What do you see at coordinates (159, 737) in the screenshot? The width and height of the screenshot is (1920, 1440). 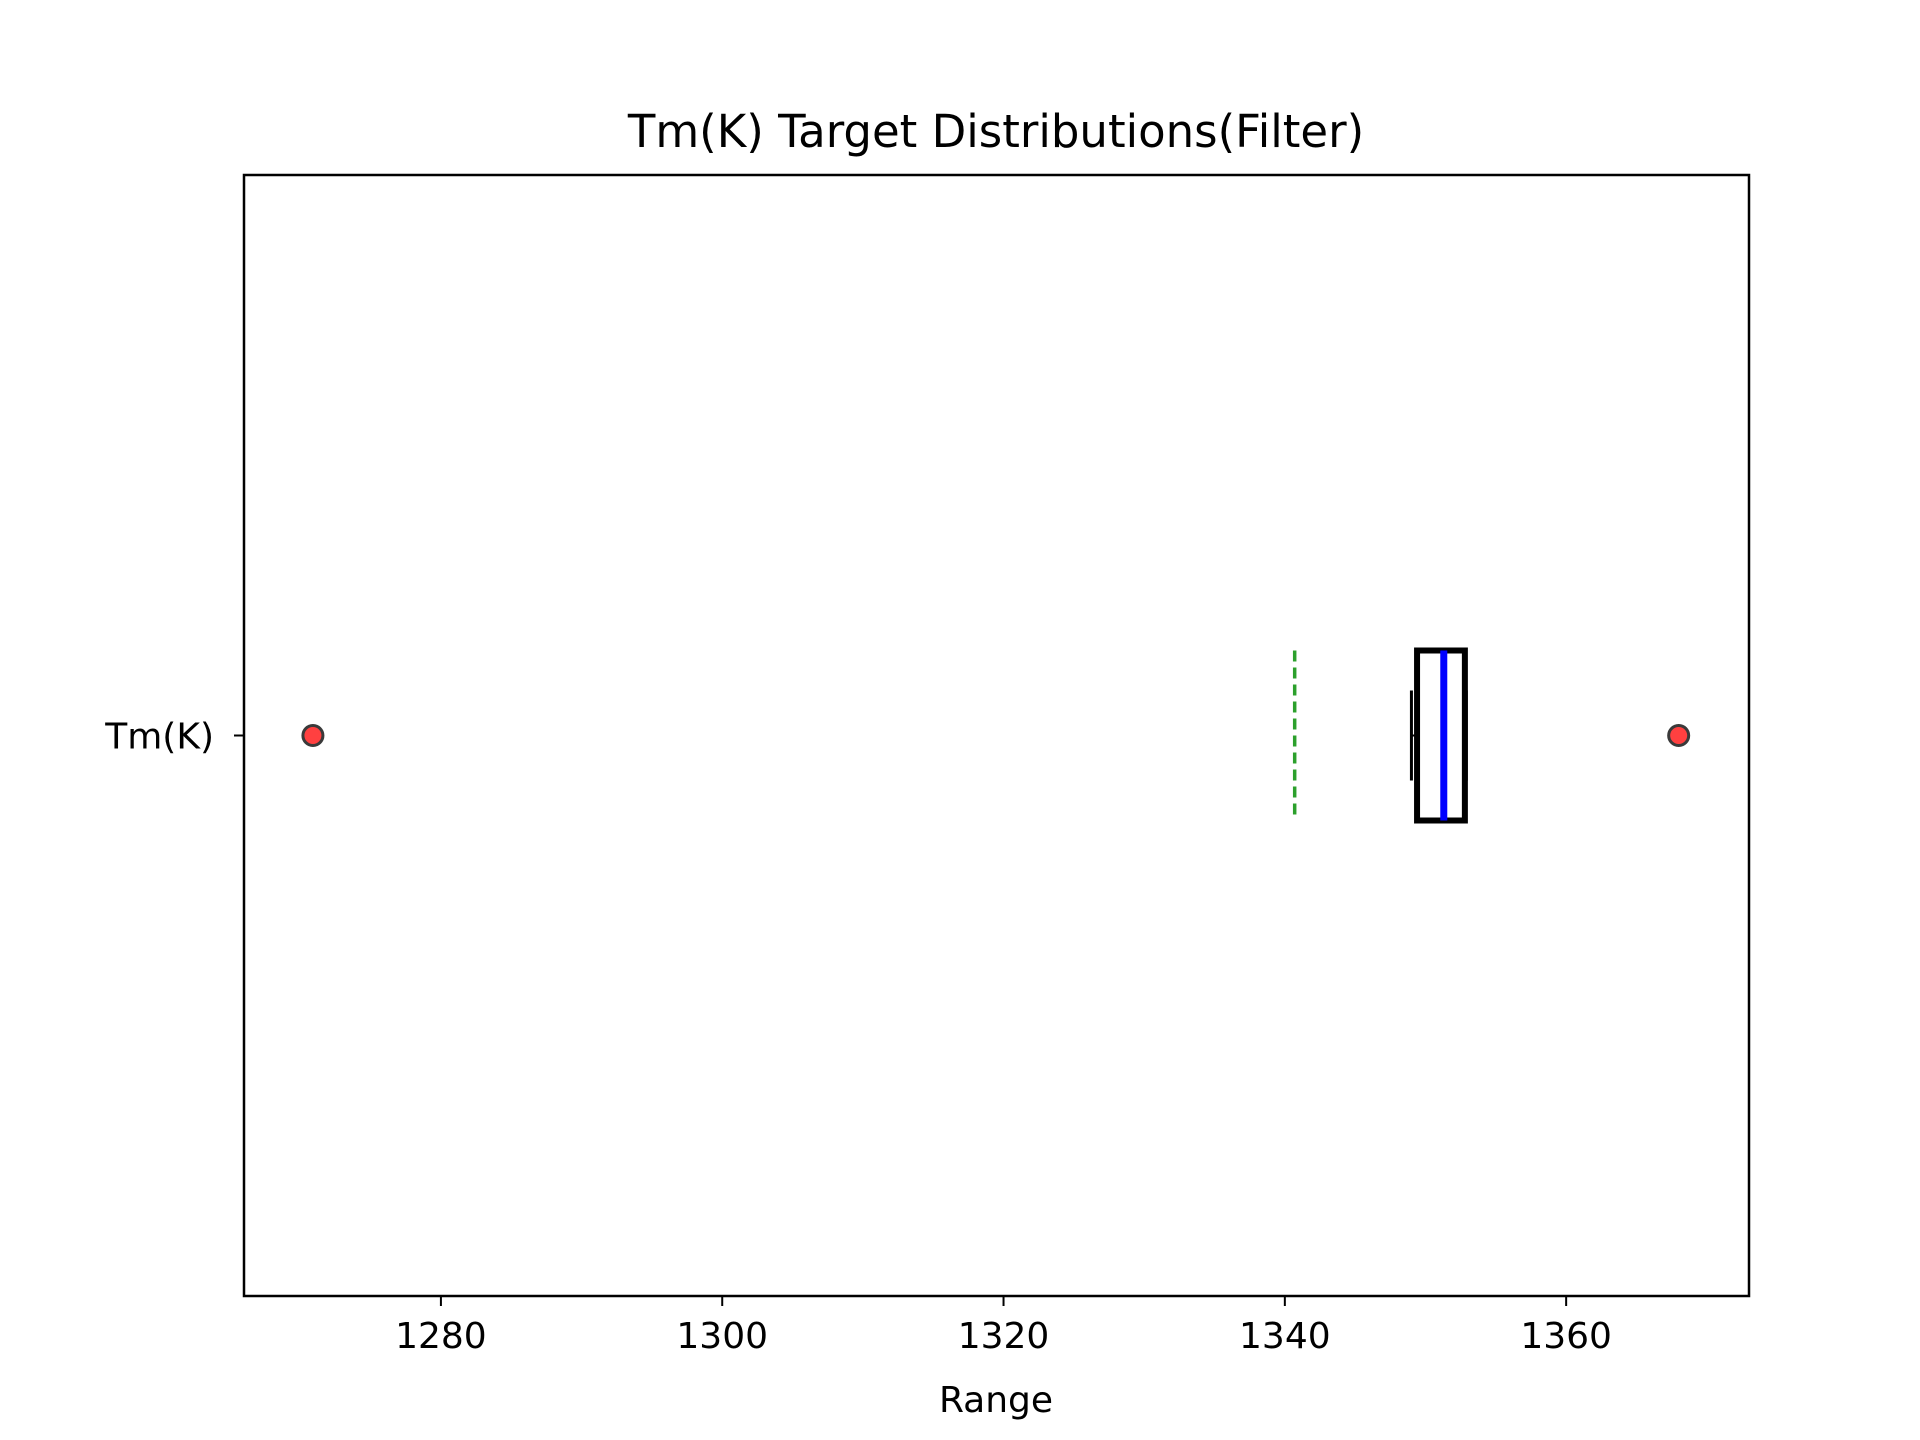 I see `y-tick-label: Tm(K)` at bounding box center [159, 737].